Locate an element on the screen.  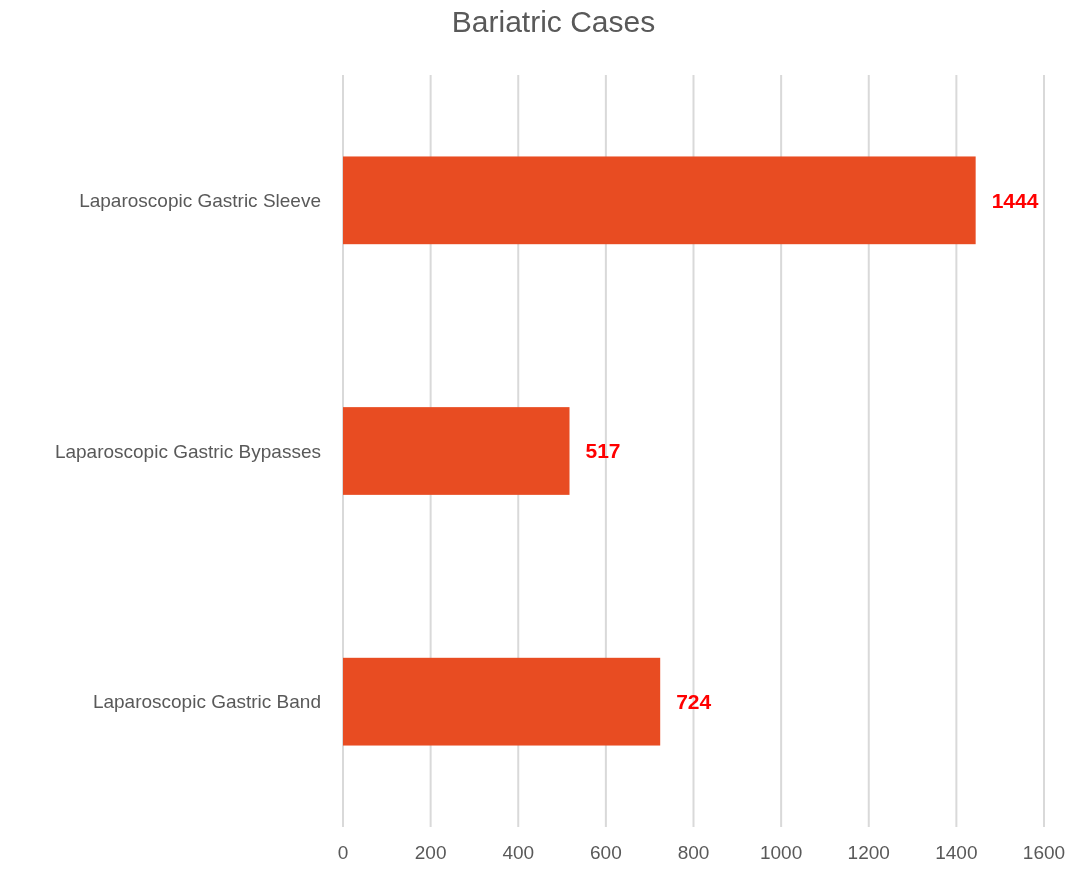
x-tick-label: 600 is located at coordinates (606, 852).